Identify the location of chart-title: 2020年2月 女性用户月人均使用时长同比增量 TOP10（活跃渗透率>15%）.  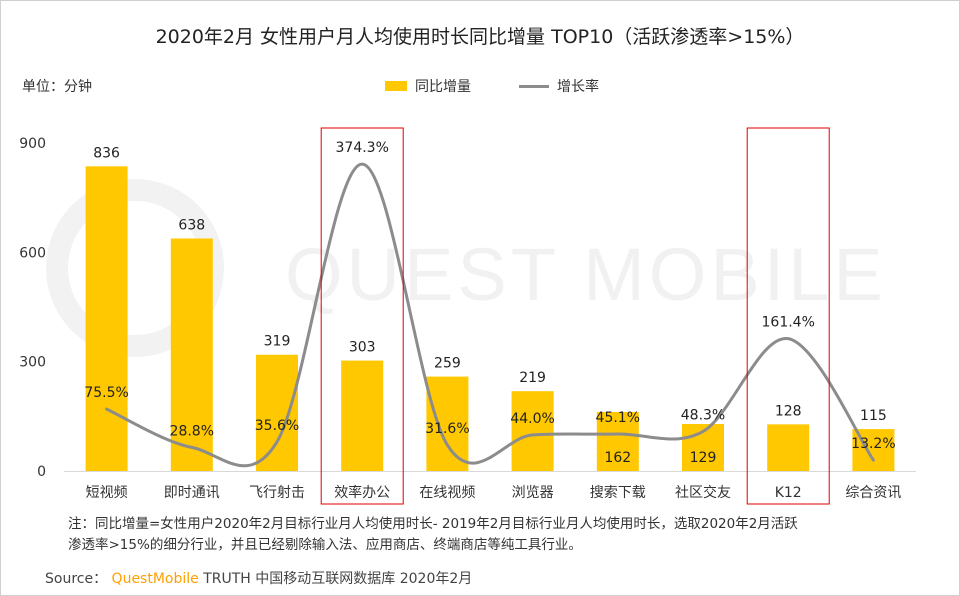
(480, 37).